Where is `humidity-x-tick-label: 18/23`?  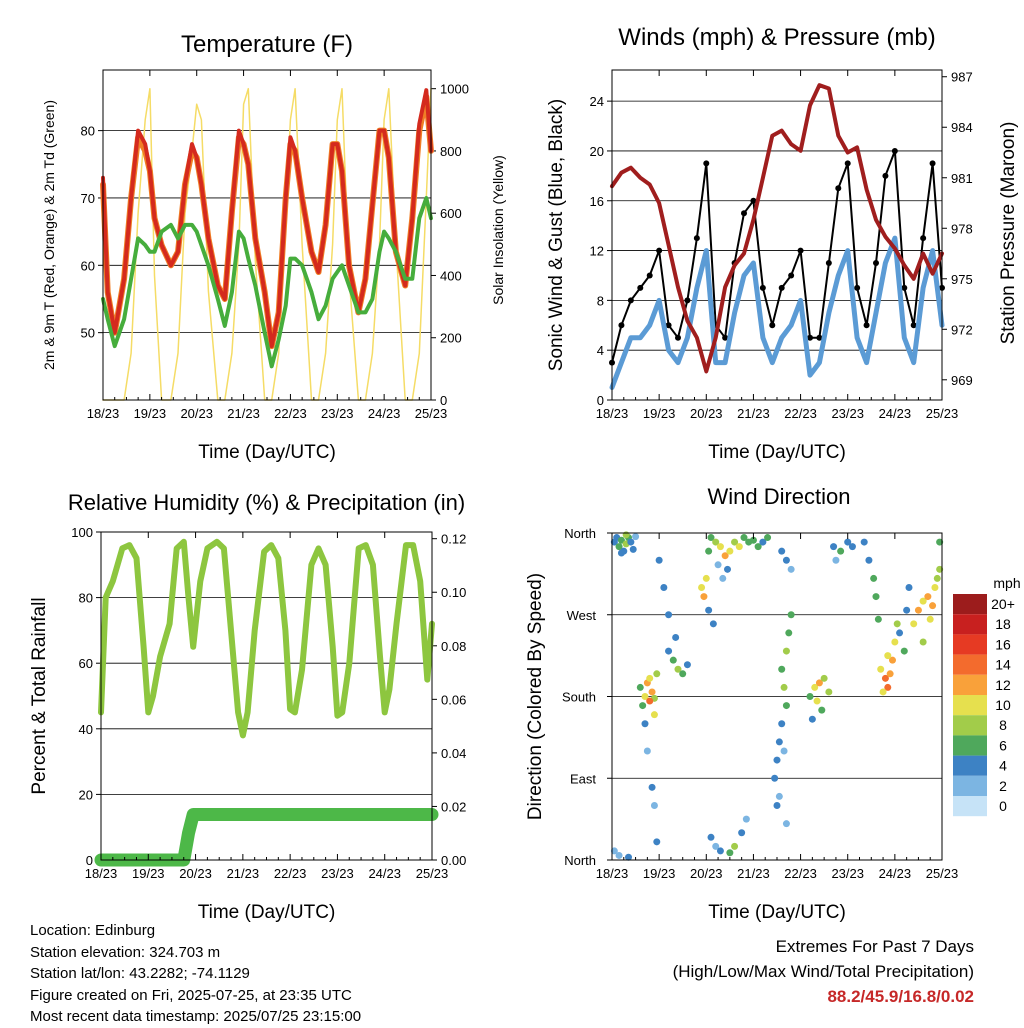 humidity-x-tick-label: 18/23 is located at coordinates (101, 873).